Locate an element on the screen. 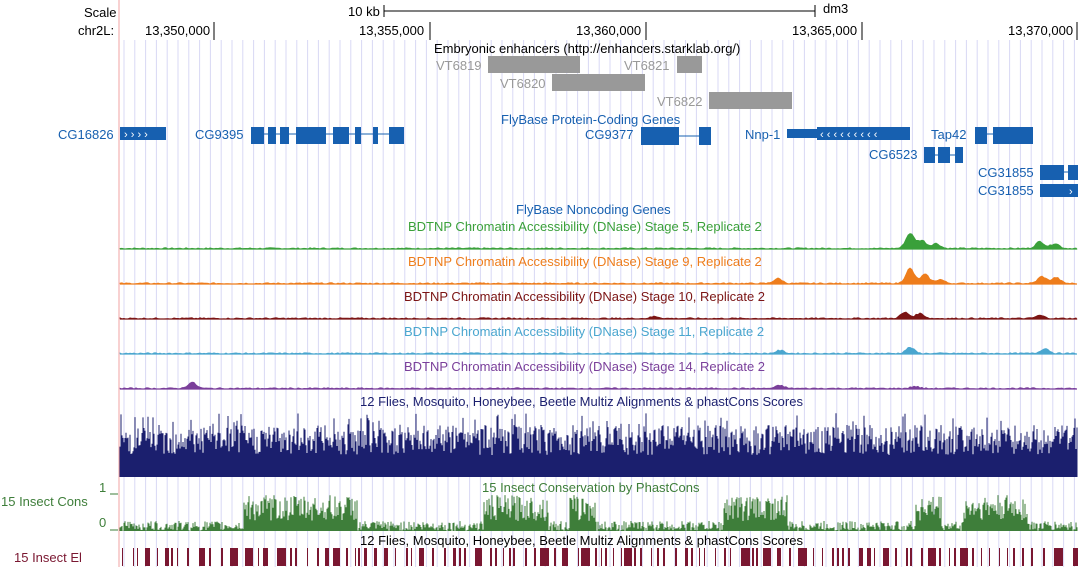 This screenshot has width=1078, height=567. gene-cg16826: › › › › is located at coordinates (143, 134).